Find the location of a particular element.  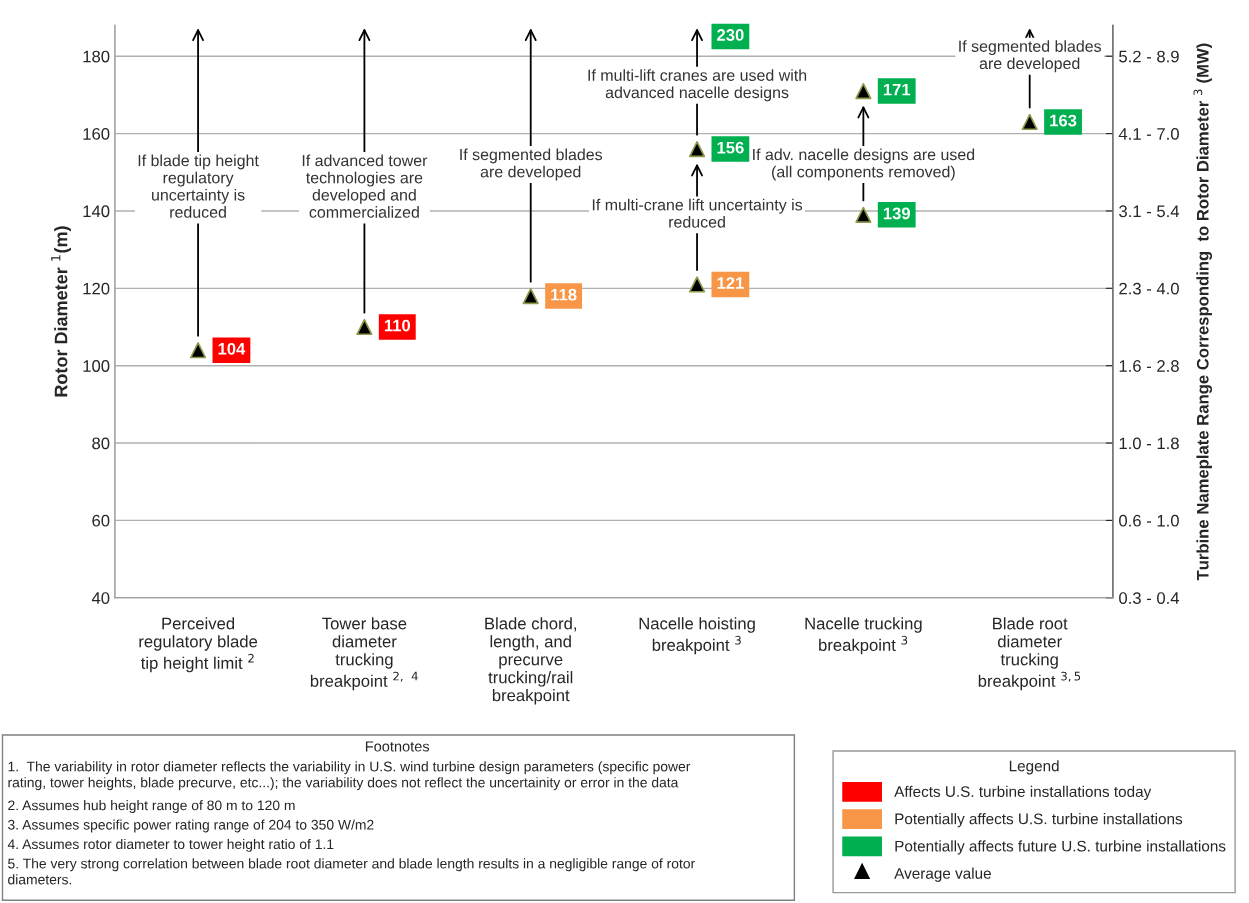

legend-label: Affects U.S. turbine installations today is located at coordinates (1023, 793).